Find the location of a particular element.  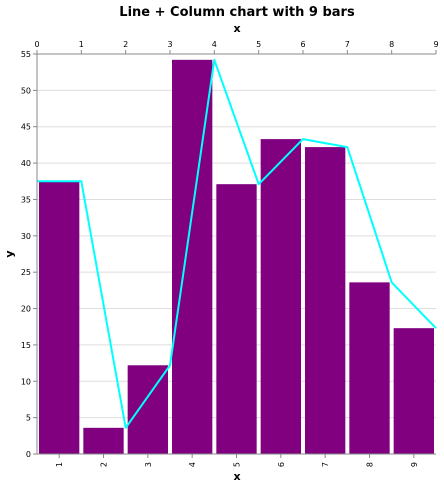

bottom-x-tick-label: 5 is located at coordinates (237, 464).